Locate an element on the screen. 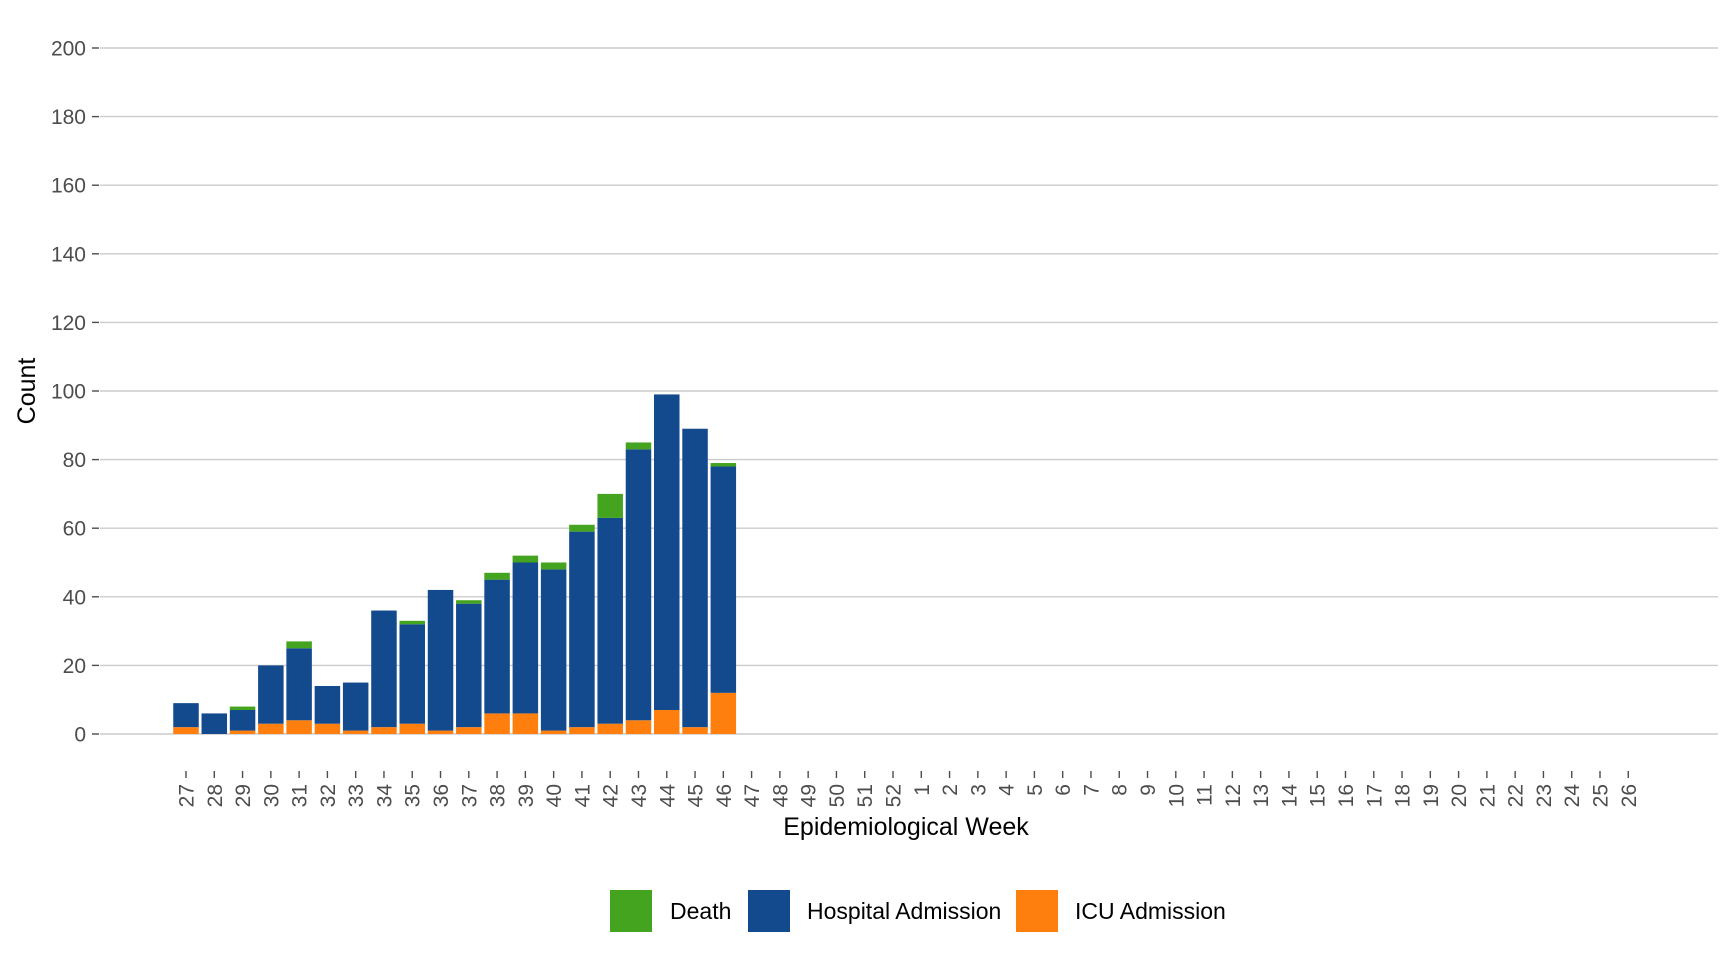  x-tick-label: 38 is located at coordinates (498, 795).